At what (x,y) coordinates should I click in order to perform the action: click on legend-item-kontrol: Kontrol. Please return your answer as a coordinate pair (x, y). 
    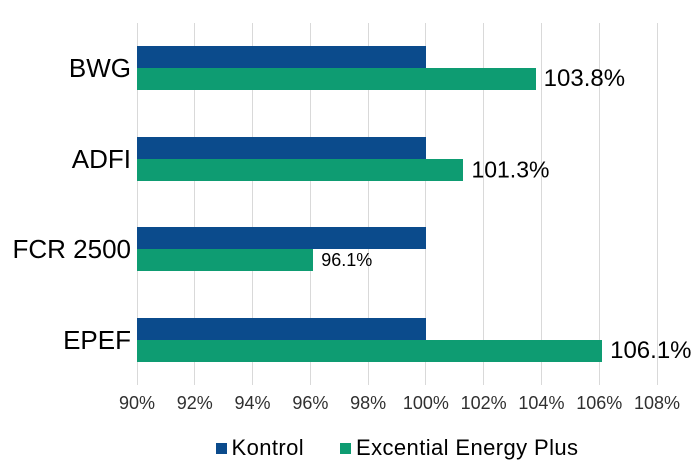
    Looking at the image, I should click on (260, 448).